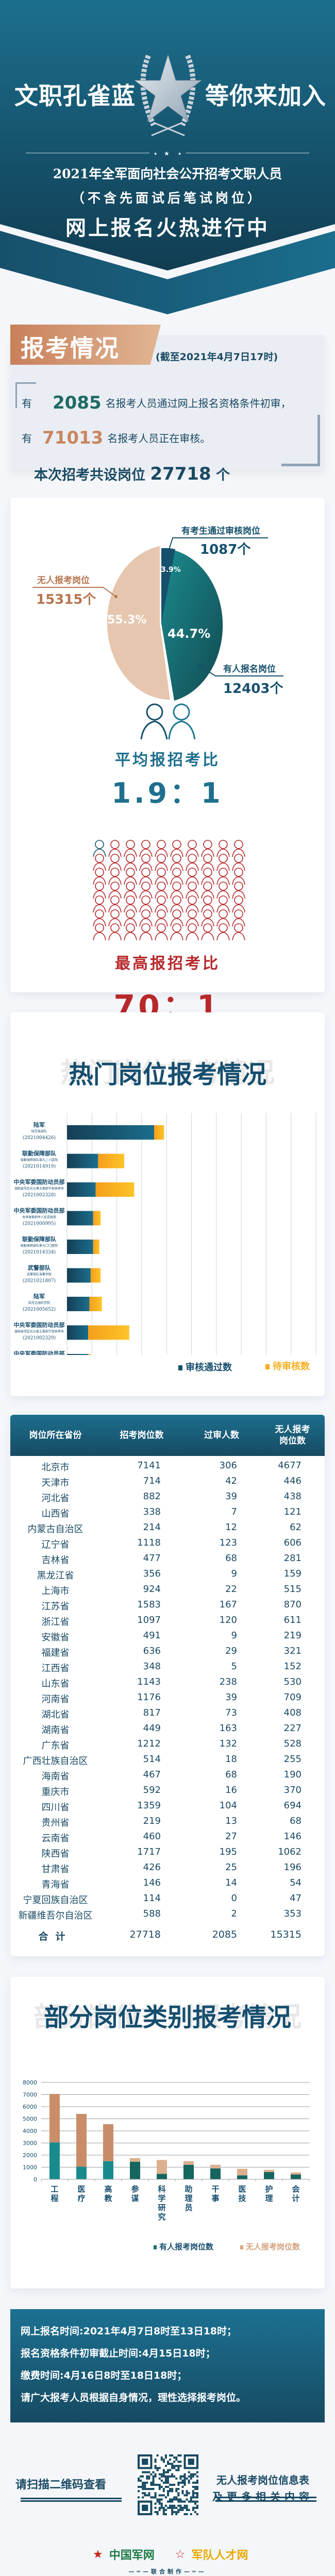 Image resolution: width=335 pixels, height=2576 pixels. I want to click on province-cell: 广西壮族自治区, so click(55, 1761).